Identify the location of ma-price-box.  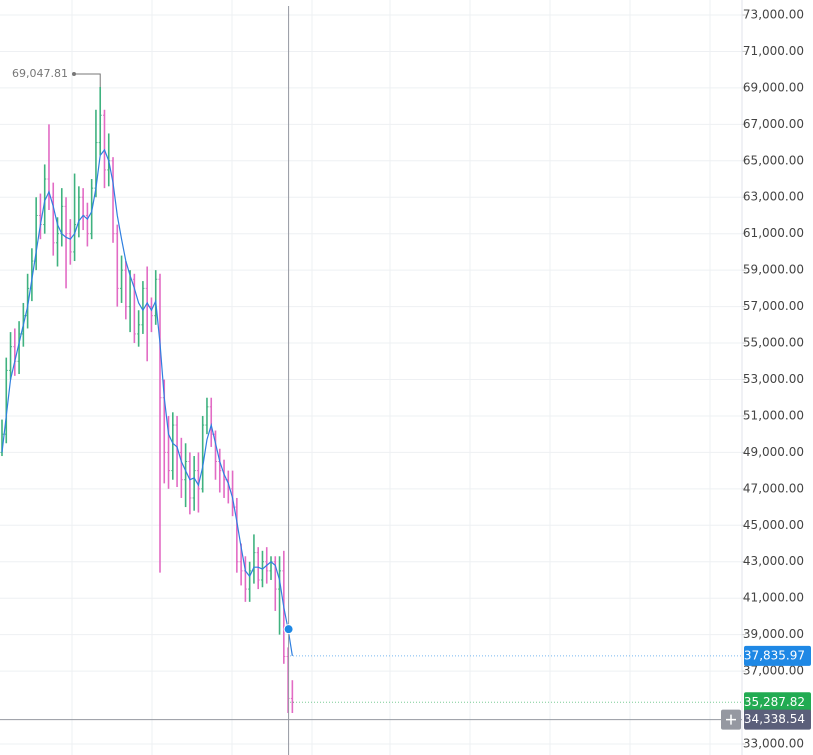
(777, 655).